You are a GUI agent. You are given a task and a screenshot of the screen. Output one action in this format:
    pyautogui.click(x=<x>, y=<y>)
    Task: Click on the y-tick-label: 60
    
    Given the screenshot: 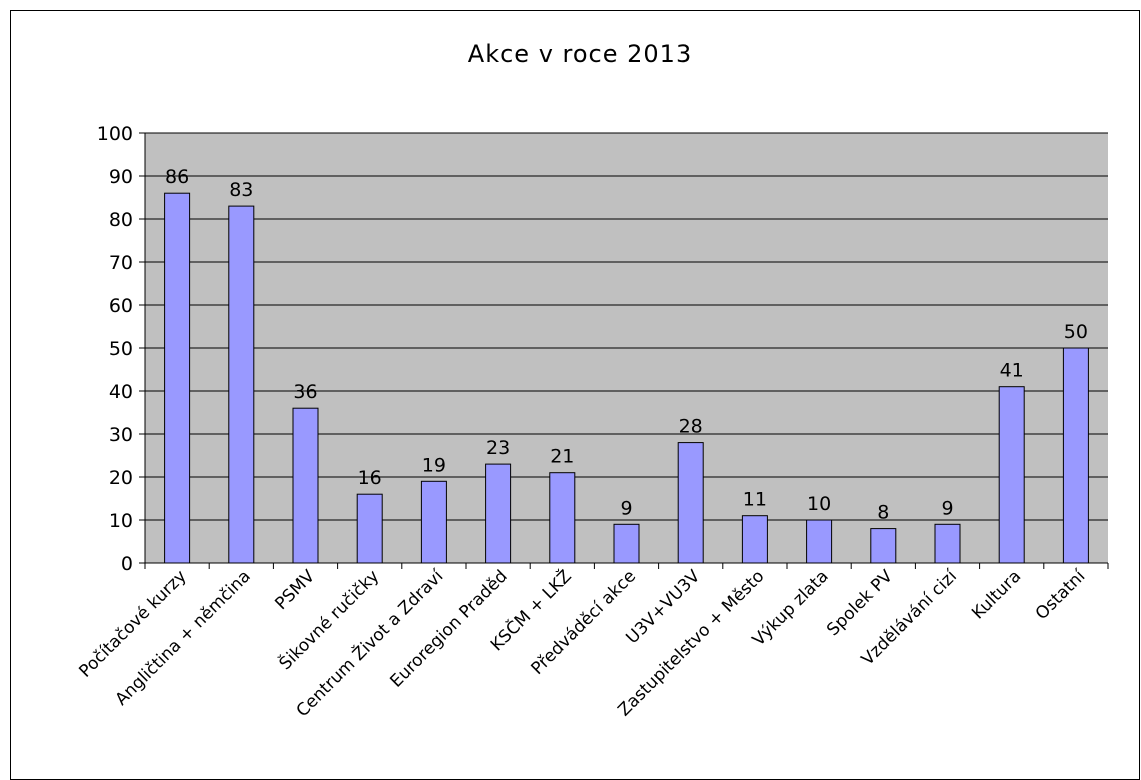 What is the action you would take?
    pyautogui.click(x=121, y=306)
    